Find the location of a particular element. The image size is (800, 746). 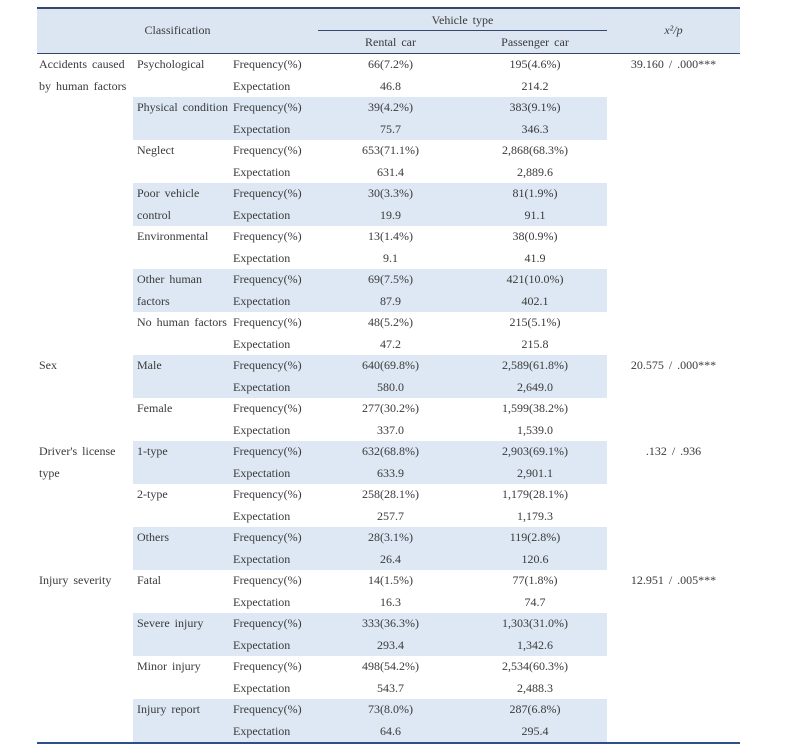

value-passenger-expectation: 214.2 is located at coordinates (535, 85).